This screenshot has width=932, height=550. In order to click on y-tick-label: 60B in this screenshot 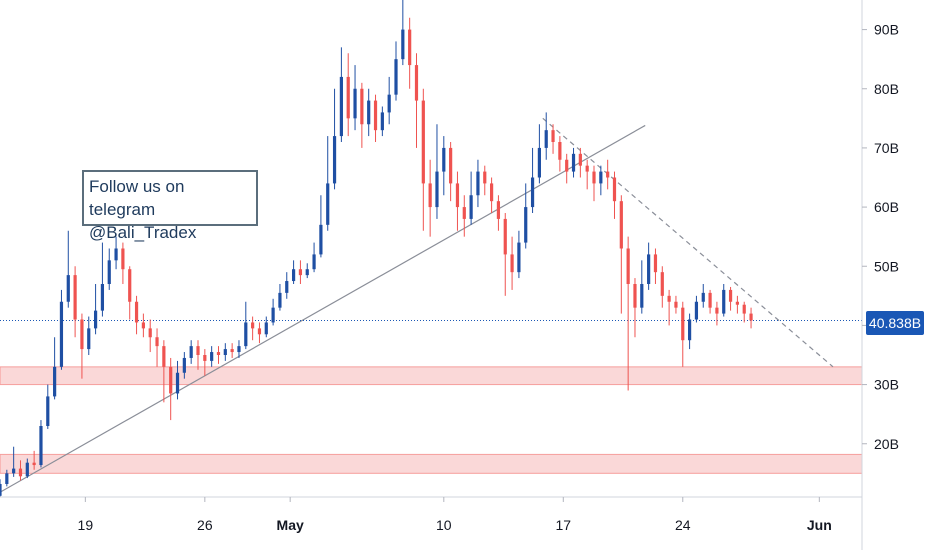, I will do `click(886, 207)`.